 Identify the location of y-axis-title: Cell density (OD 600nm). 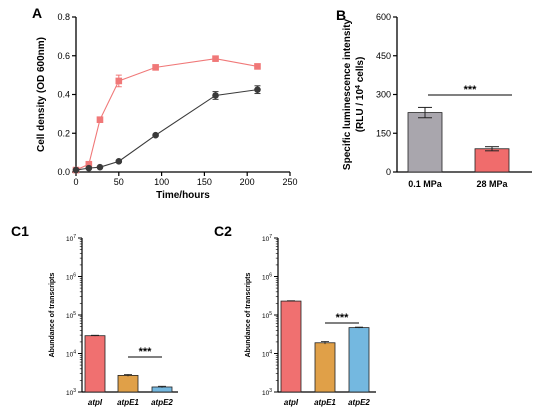
(41, 94).